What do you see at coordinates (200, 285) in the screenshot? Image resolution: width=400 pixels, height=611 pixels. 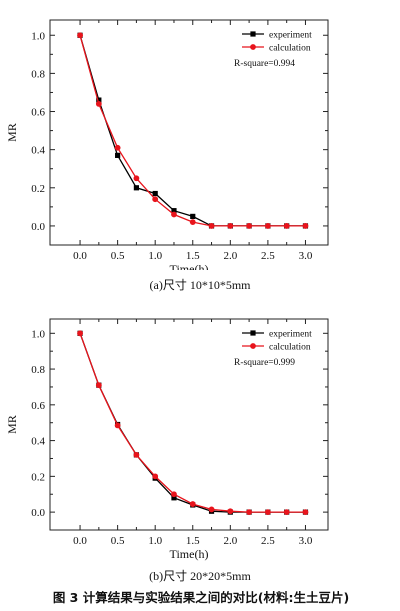 I see `caption-a: (a)尺寸 10*10*5mm` at bounding box center [200, 285].